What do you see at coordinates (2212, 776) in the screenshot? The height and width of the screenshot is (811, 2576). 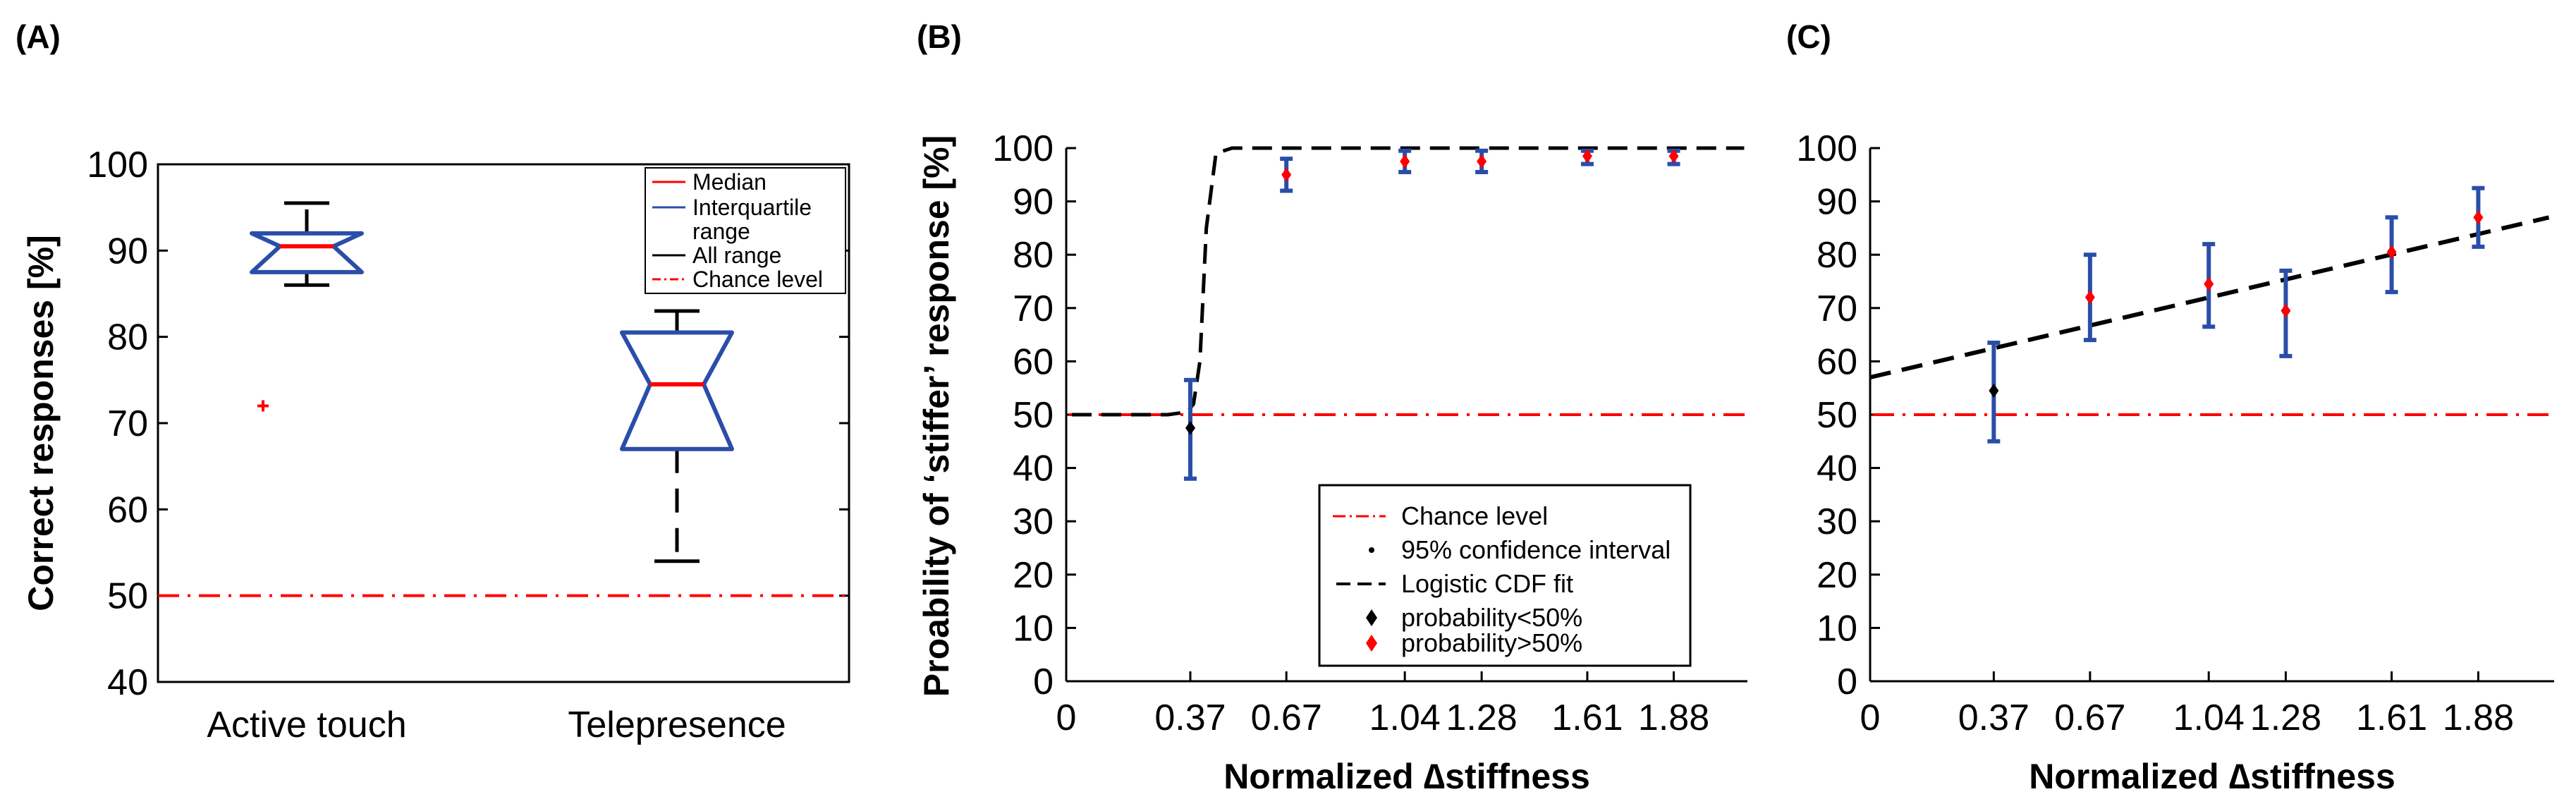 I see `panel-c-x-axis-title: Normalized ∆stiffness` at bounding box center [2212, 776].